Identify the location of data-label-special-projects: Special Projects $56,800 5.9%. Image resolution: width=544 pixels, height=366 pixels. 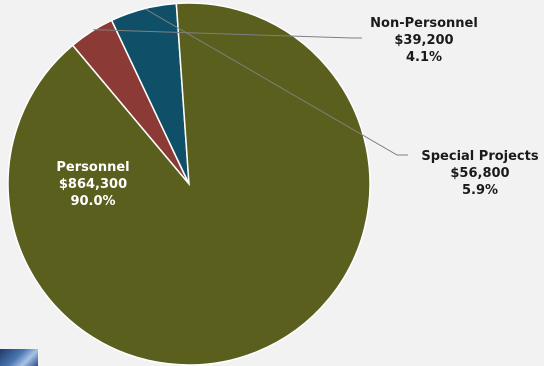
(479, 173).